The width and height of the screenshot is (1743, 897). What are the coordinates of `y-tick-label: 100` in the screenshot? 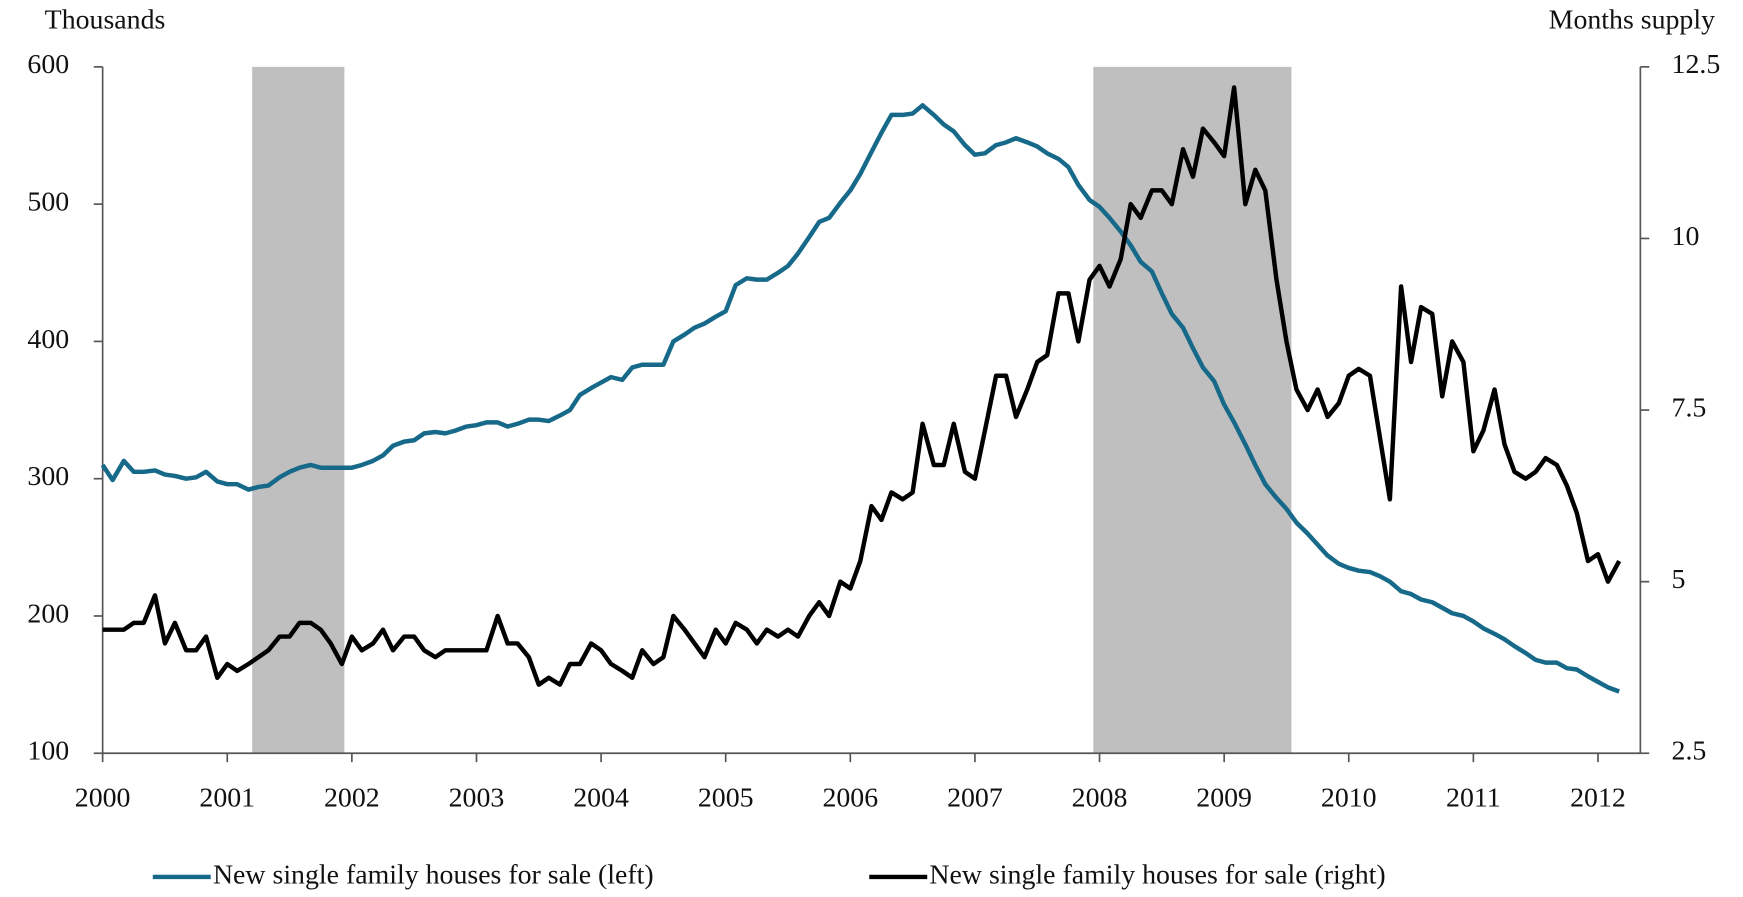 It's located at (48, 751).